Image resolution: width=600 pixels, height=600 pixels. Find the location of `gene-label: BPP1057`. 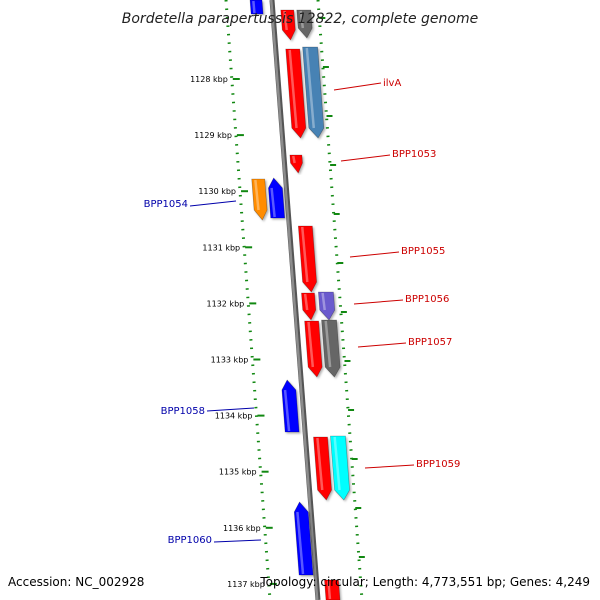

gene-label: BPP1057 is located at coordinates (430, 342).